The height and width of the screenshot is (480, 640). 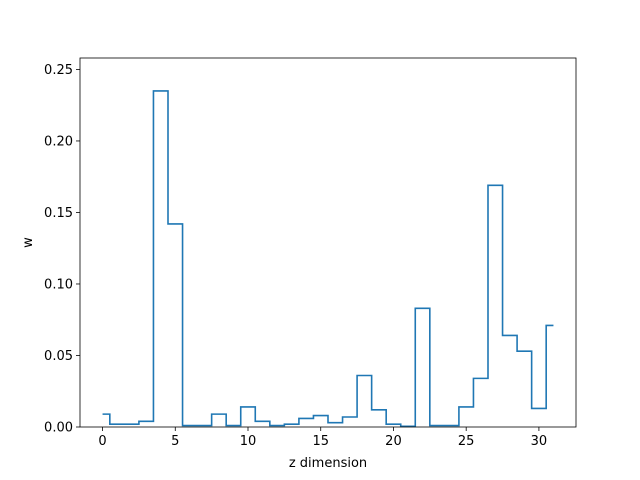 What do you see at coordinates (393, 441) in the screenshot?
I see `x-tick-label: 20` at bounding box center [393, 441].